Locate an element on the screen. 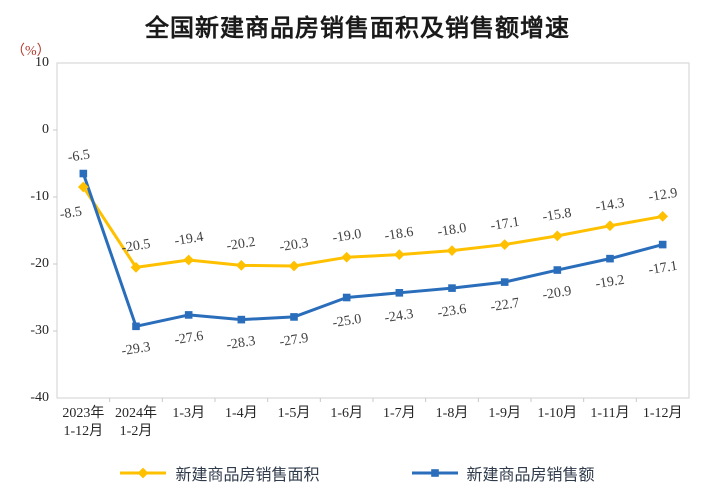  chart-title: 全国新建商品房销售面积及销售额增速 is located at coordinates (357, 28).